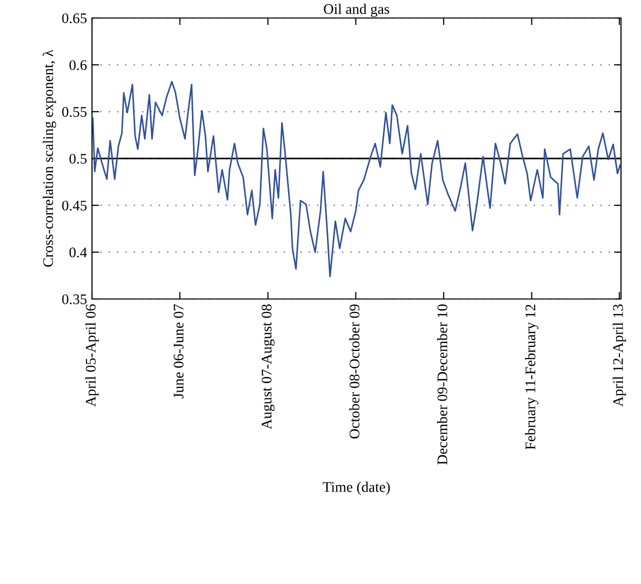  Describe the element at coordinates (78, 253) in the screenshot. I see `y-tick-label: 0.4` at that location.